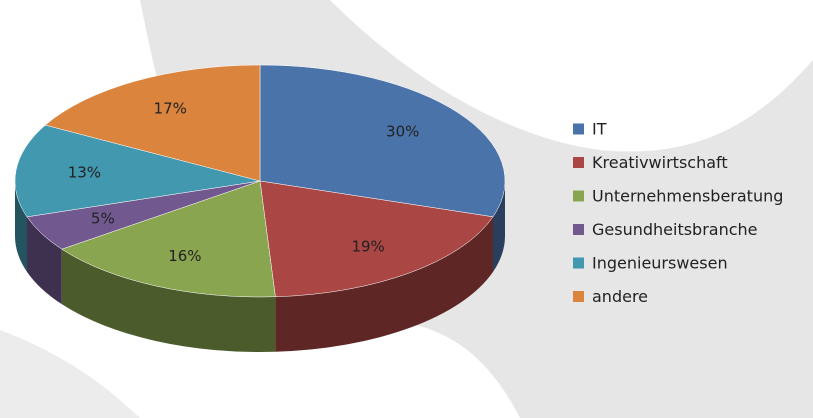 Image resolution: width=813 pixels, height=418 pixels. Describe the element at coordinates (103, 218) in the screenshot. I see `data-label: 5%` at that location.